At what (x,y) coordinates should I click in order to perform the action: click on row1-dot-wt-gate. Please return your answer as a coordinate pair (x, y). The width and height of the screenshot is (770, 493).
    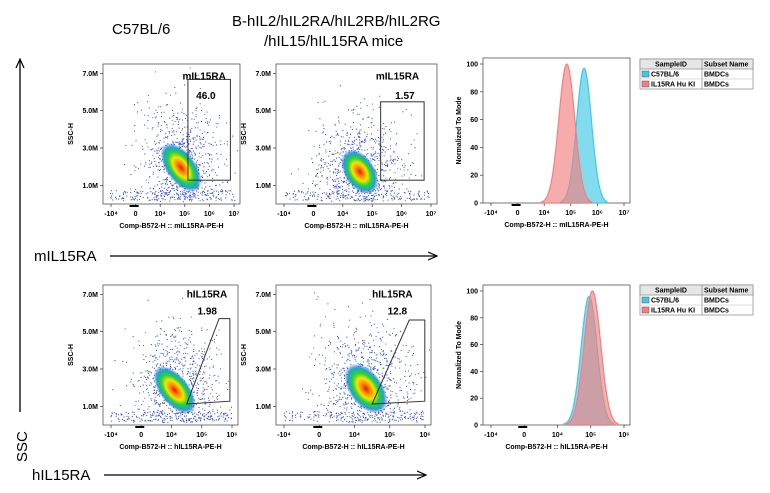
    Looking at the image, I should click on (209, 129).